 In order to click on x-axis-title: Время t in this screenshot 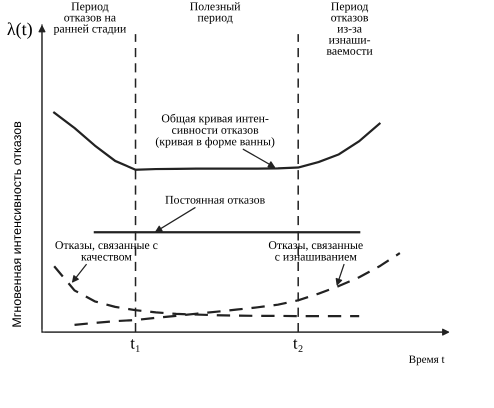, I will do `click(427, 361)`.